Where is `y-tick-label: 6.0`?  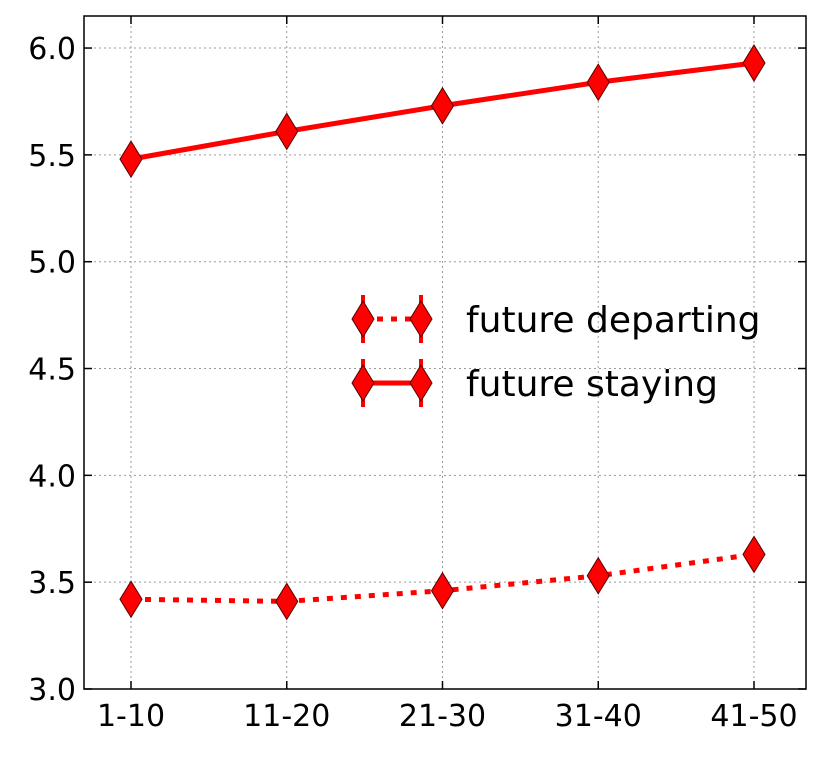
y-tick-label: 6.0 is located at coordinates (52, 49).